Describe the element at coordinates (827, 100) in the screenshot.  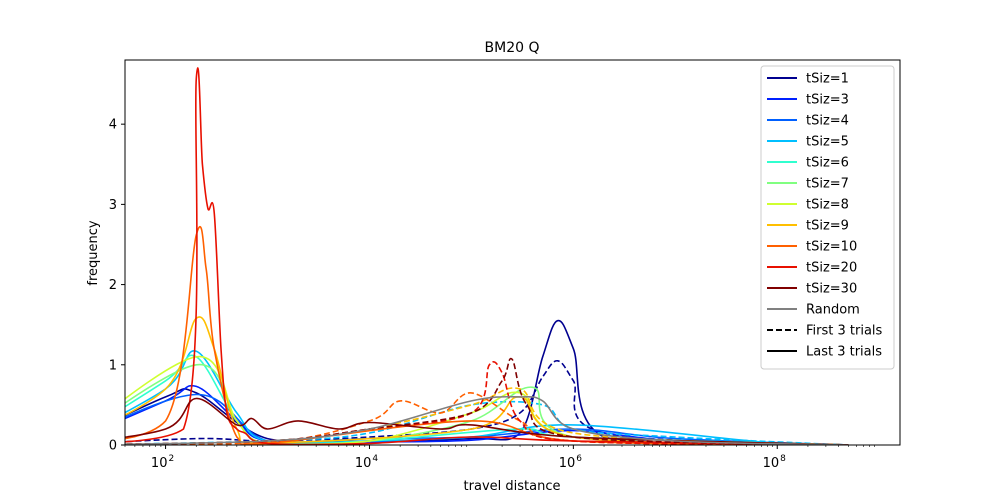
I see `legend-label: tSiz=3` at that location.